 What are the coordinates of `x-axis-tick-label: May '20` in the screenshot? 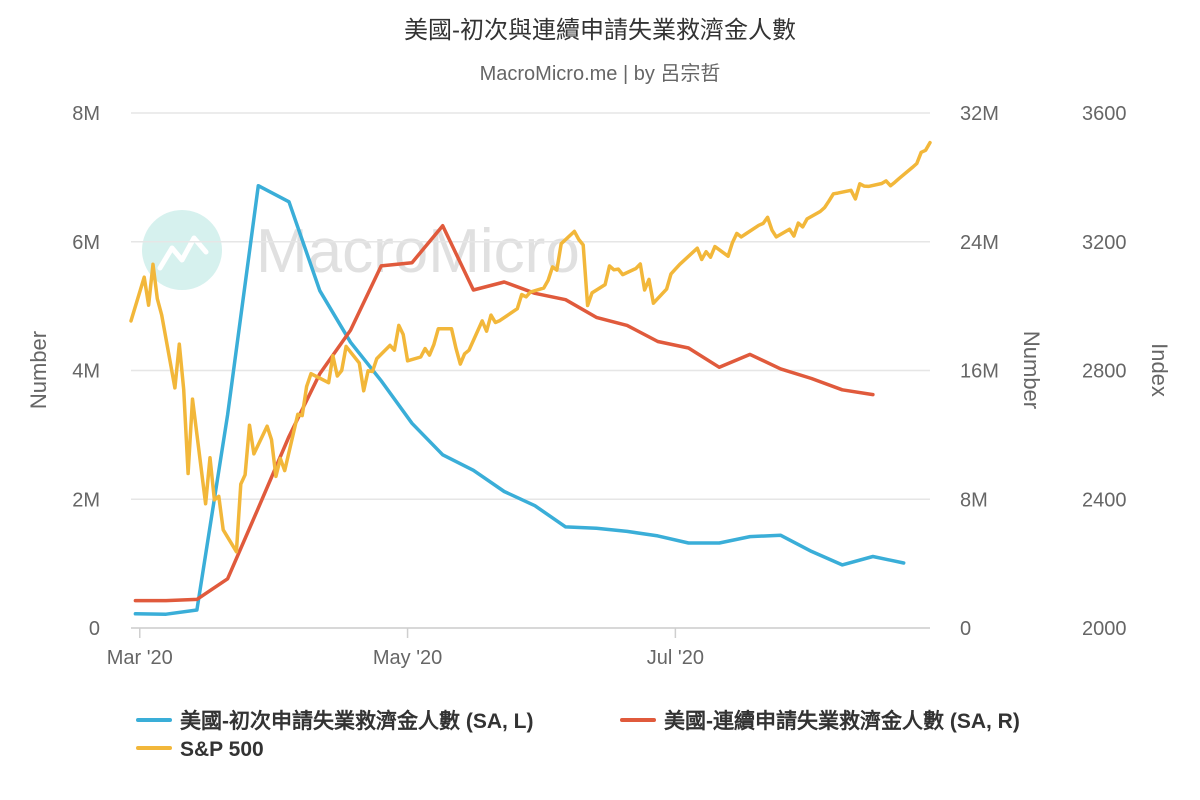 It's located at (407, 658).